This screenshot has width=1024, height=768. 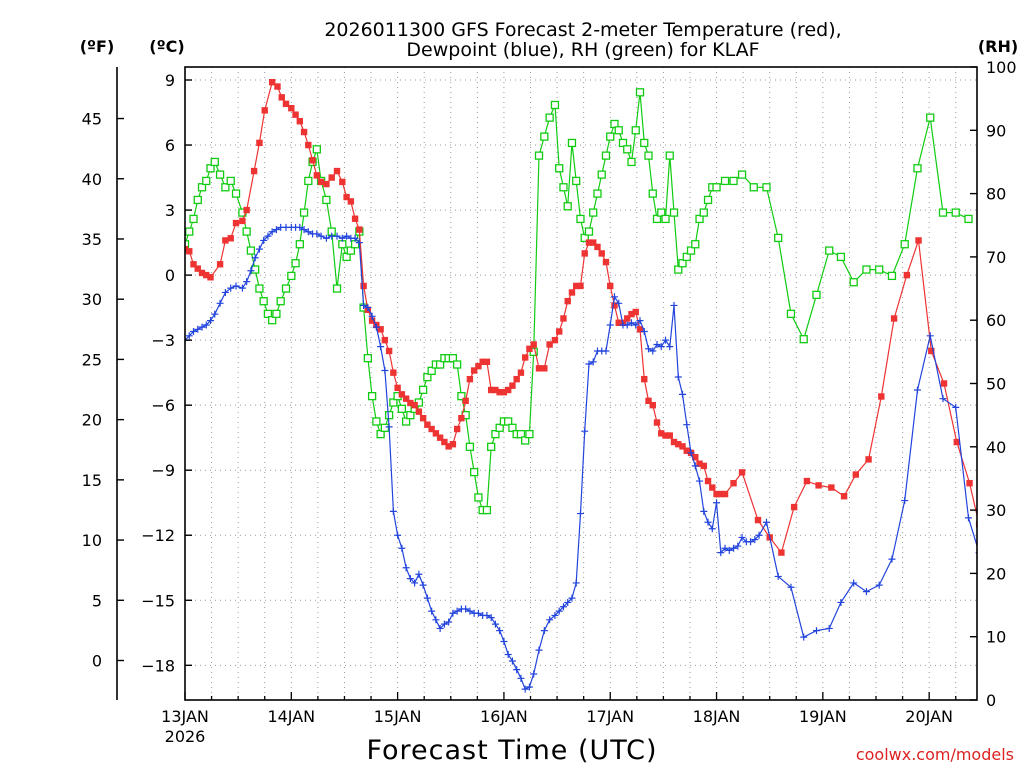 I want to click on celsius-tick-label: −15, so click(x=158, y=600).